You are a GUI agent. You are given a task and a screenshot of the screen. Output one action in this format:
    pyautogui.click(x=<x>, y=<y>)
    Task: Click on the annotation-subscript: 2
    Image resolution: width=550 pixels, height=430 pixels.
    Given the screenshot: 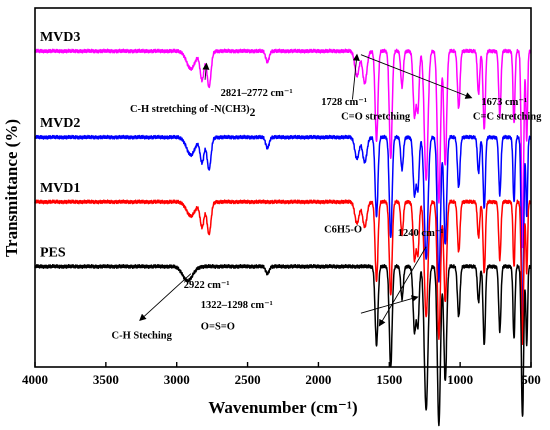 What is the action you would take?
    pyautogui.click(x=253, y=113)
    